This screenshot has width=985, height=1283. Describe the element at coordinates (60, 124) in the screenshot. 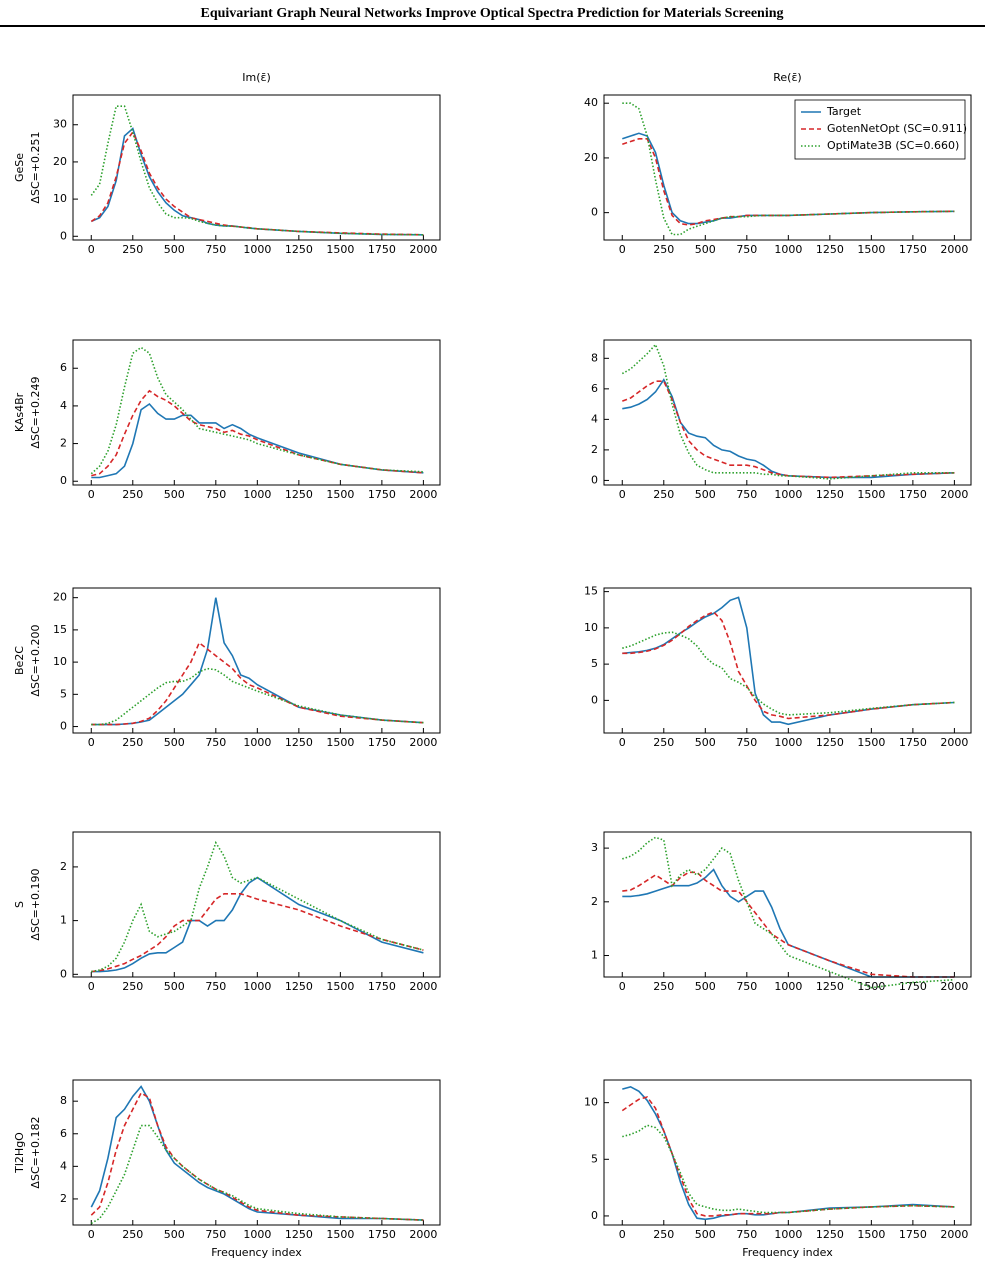

I see `y-tick-label: 30` at that location.